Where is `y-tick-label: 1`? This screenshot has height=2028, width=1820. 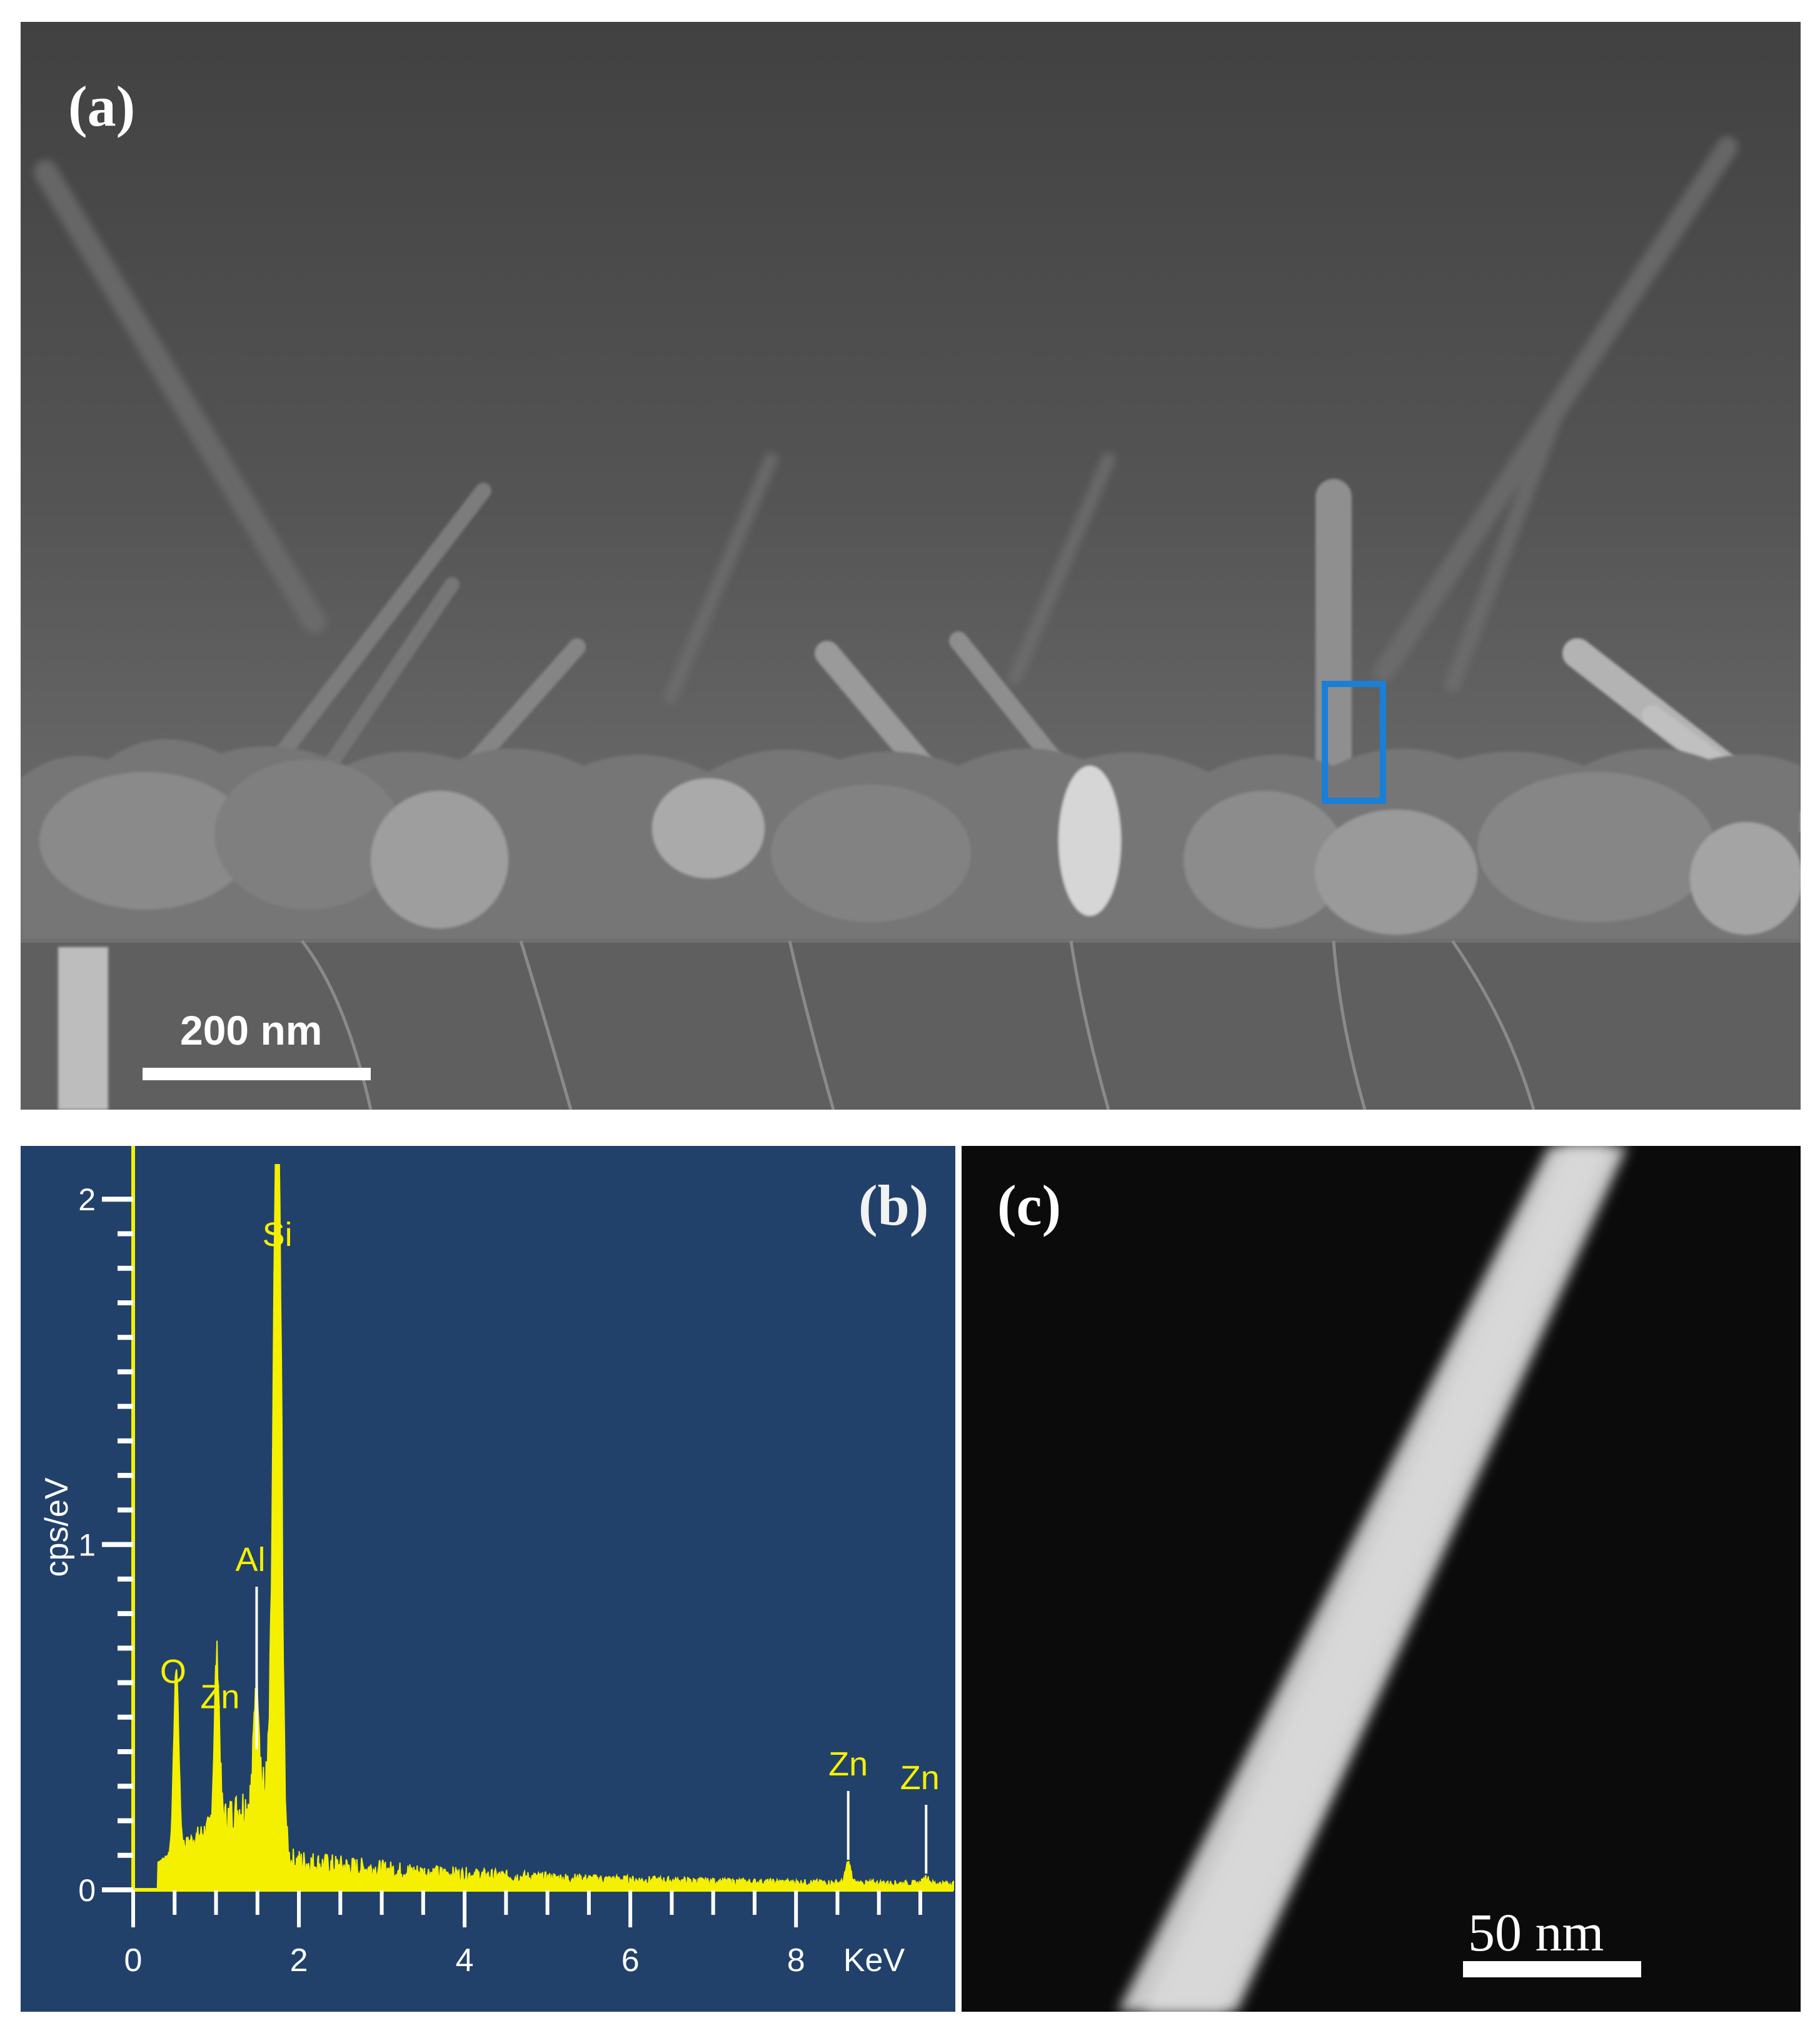 y-tick-label: 1 is located at coordinates (87, 1545).